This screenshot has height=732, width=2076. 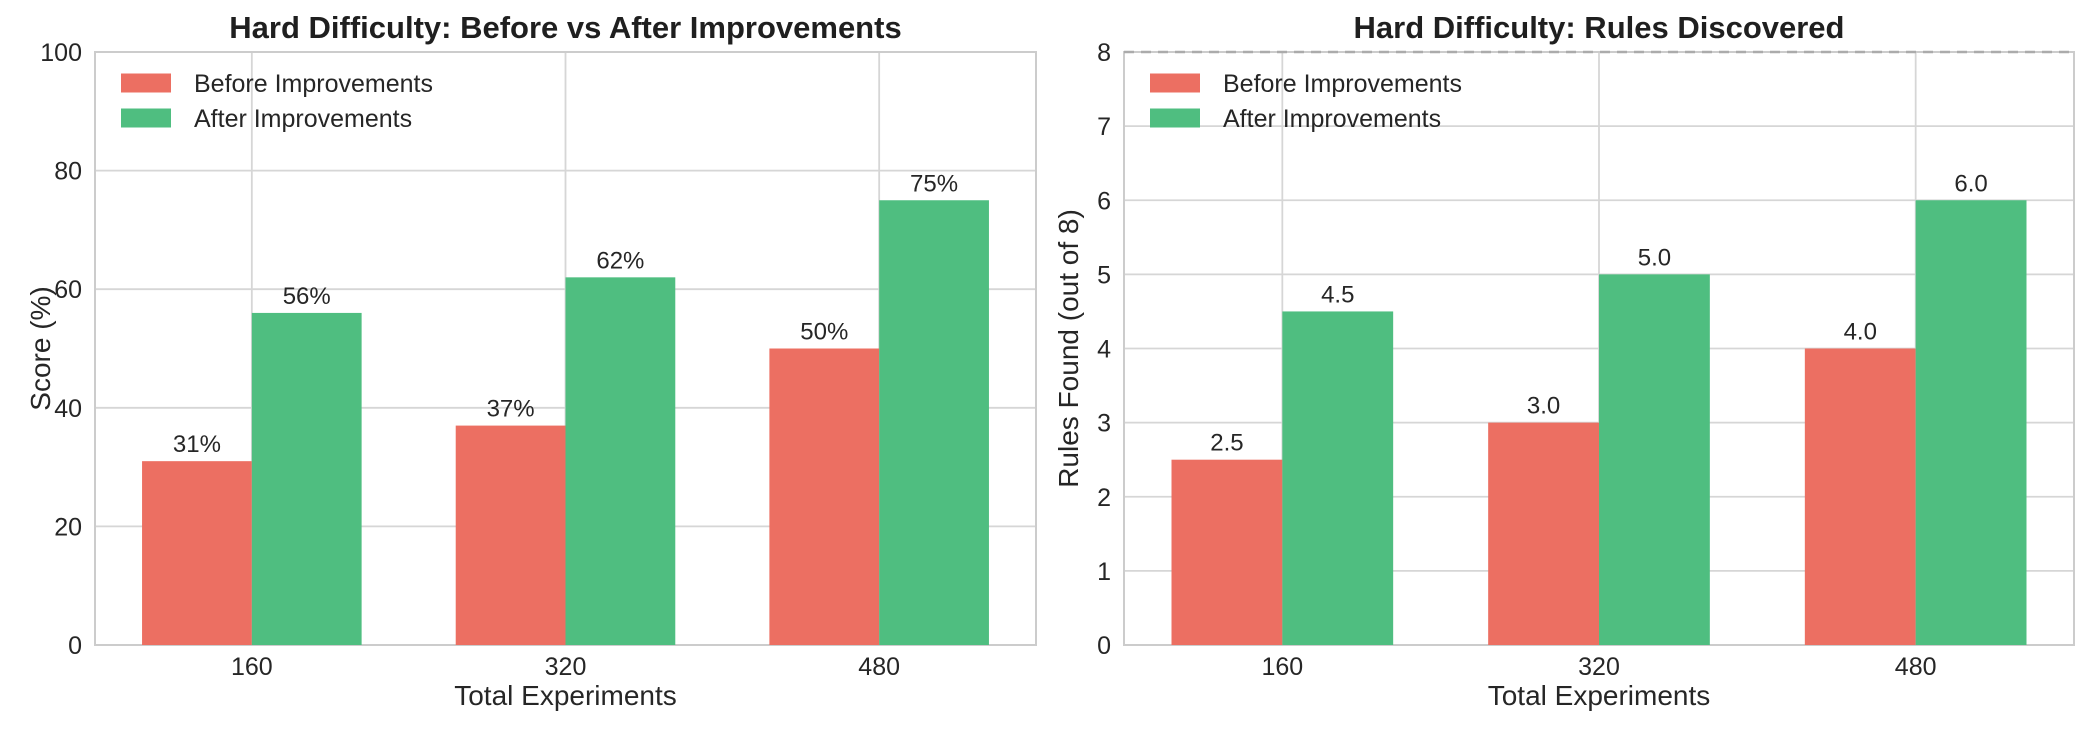 What do you see at coordinates (1104, 498) in the screenshot?
I see `y-tick-label: 2` at bounding box center [1104, 498].